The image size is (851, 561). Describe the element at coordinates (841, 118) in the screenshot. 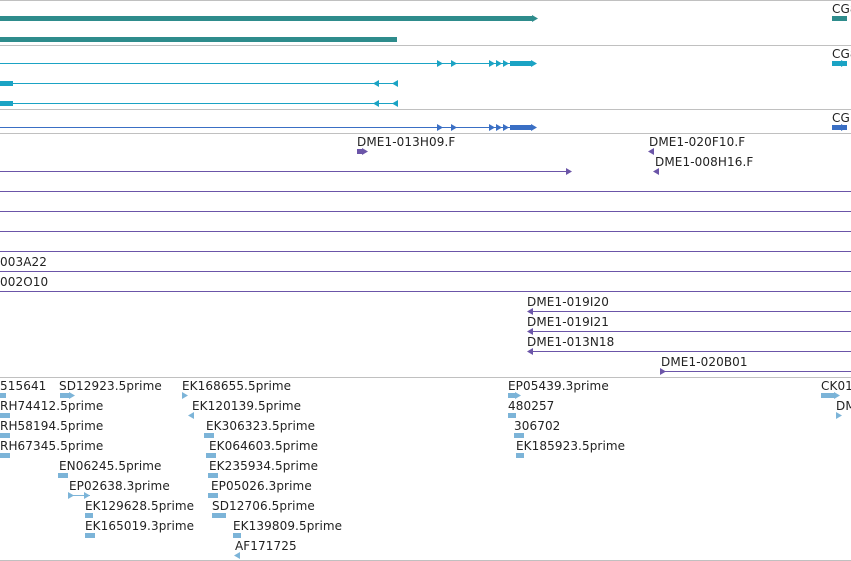

I see `gene-label: CG` at that location.